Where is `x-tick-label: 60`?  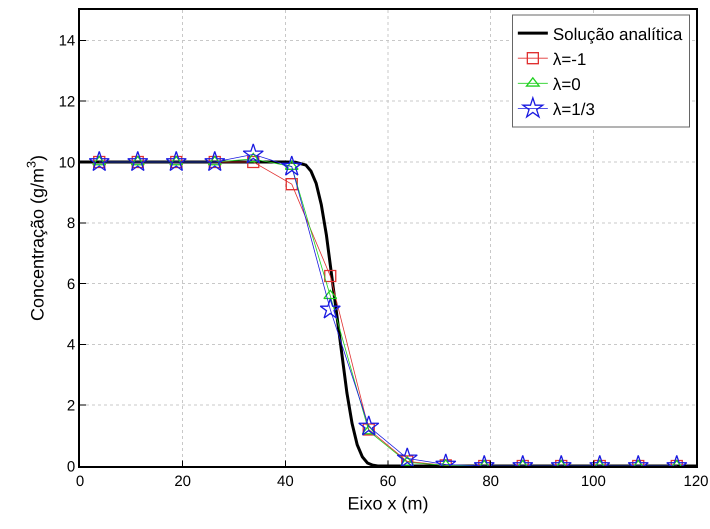
x-tick-label: 60 is located at coordinates (388, 481).